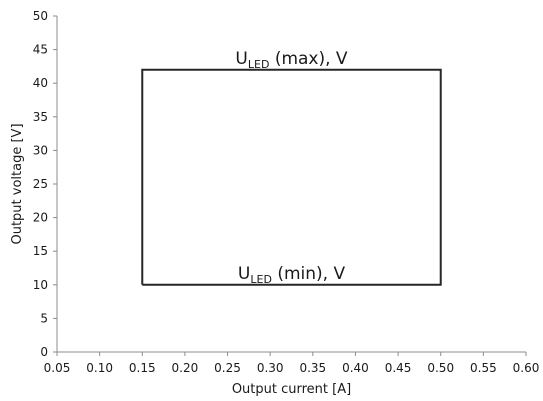  What do you see at coordinates (40, 50) in the screenshot?
I see `y-tick-label: 45` at bounding box center [40, 50].